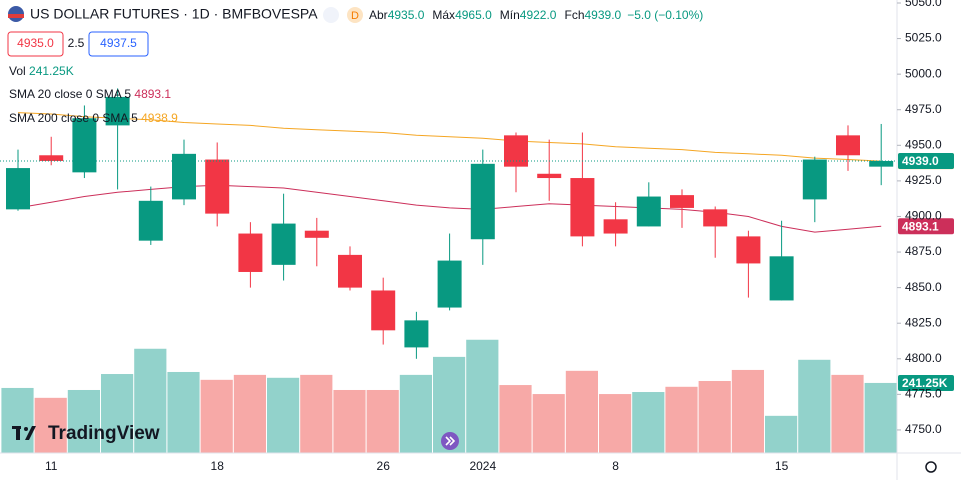  What do you see at coordinates (174, 14) in the screenshot?
I see `chart-title: US DOLLAR FUTURES · 1D · BMFBOVESPA` at bounding box center [174, 14].